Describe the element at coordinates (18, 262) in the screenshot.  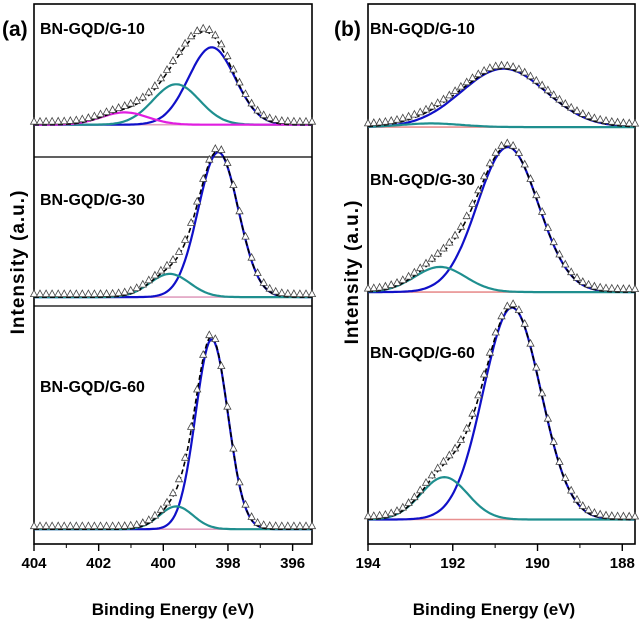
I see `panel-a-y-axis-label: Intensity (a.u.)` at that location.